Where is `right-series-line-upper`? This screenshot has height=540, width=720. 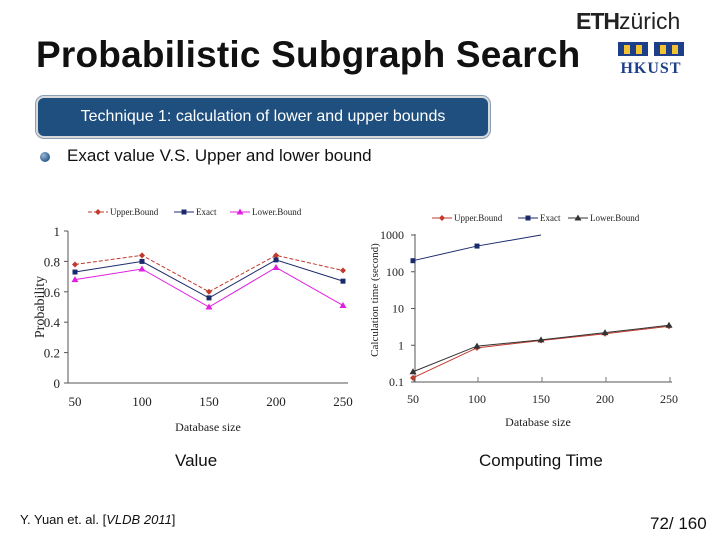
right-series-line-upper is located at coordinates (541, 352).